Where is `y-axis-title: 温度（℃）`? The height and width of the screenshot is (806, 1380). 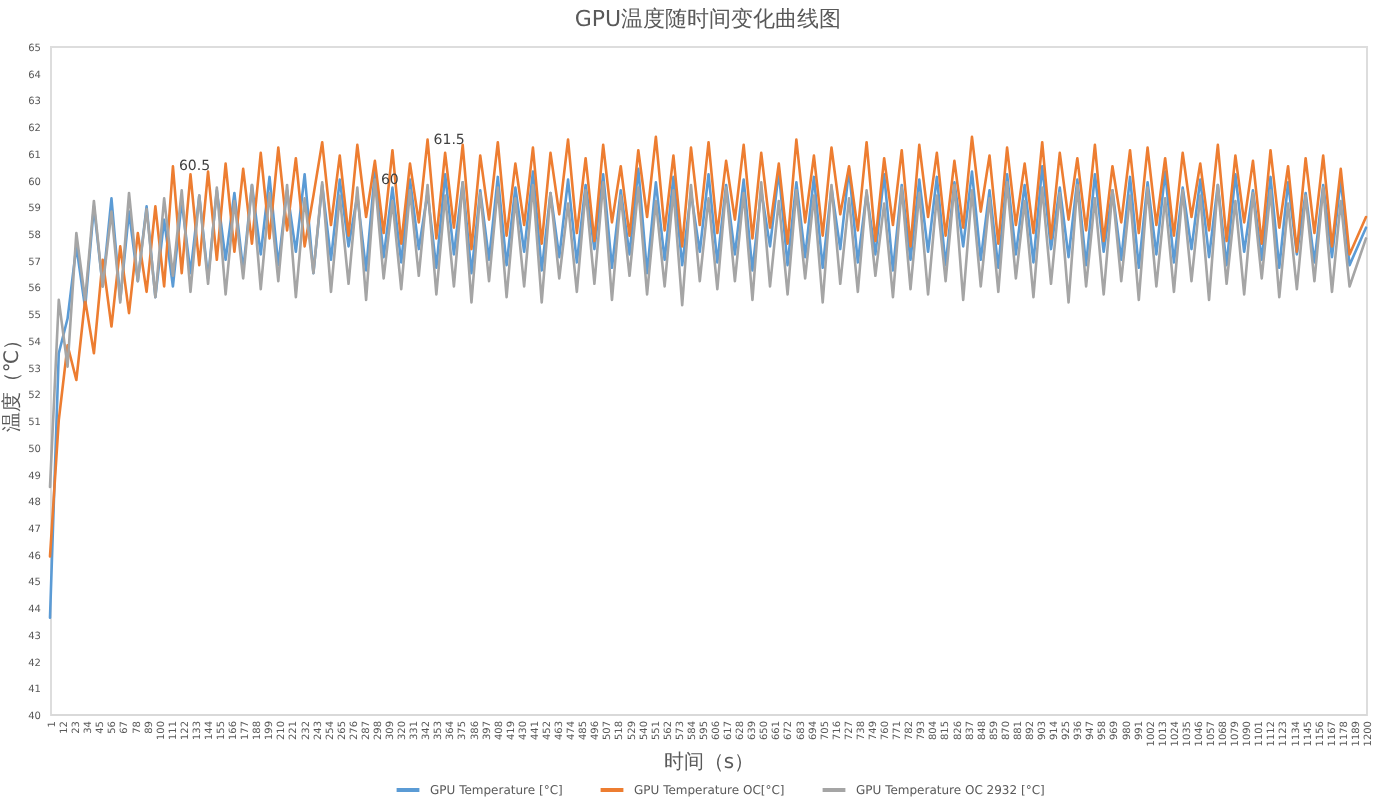 y-axis-title: 温度（℃） is located at coordinates (12, 381).